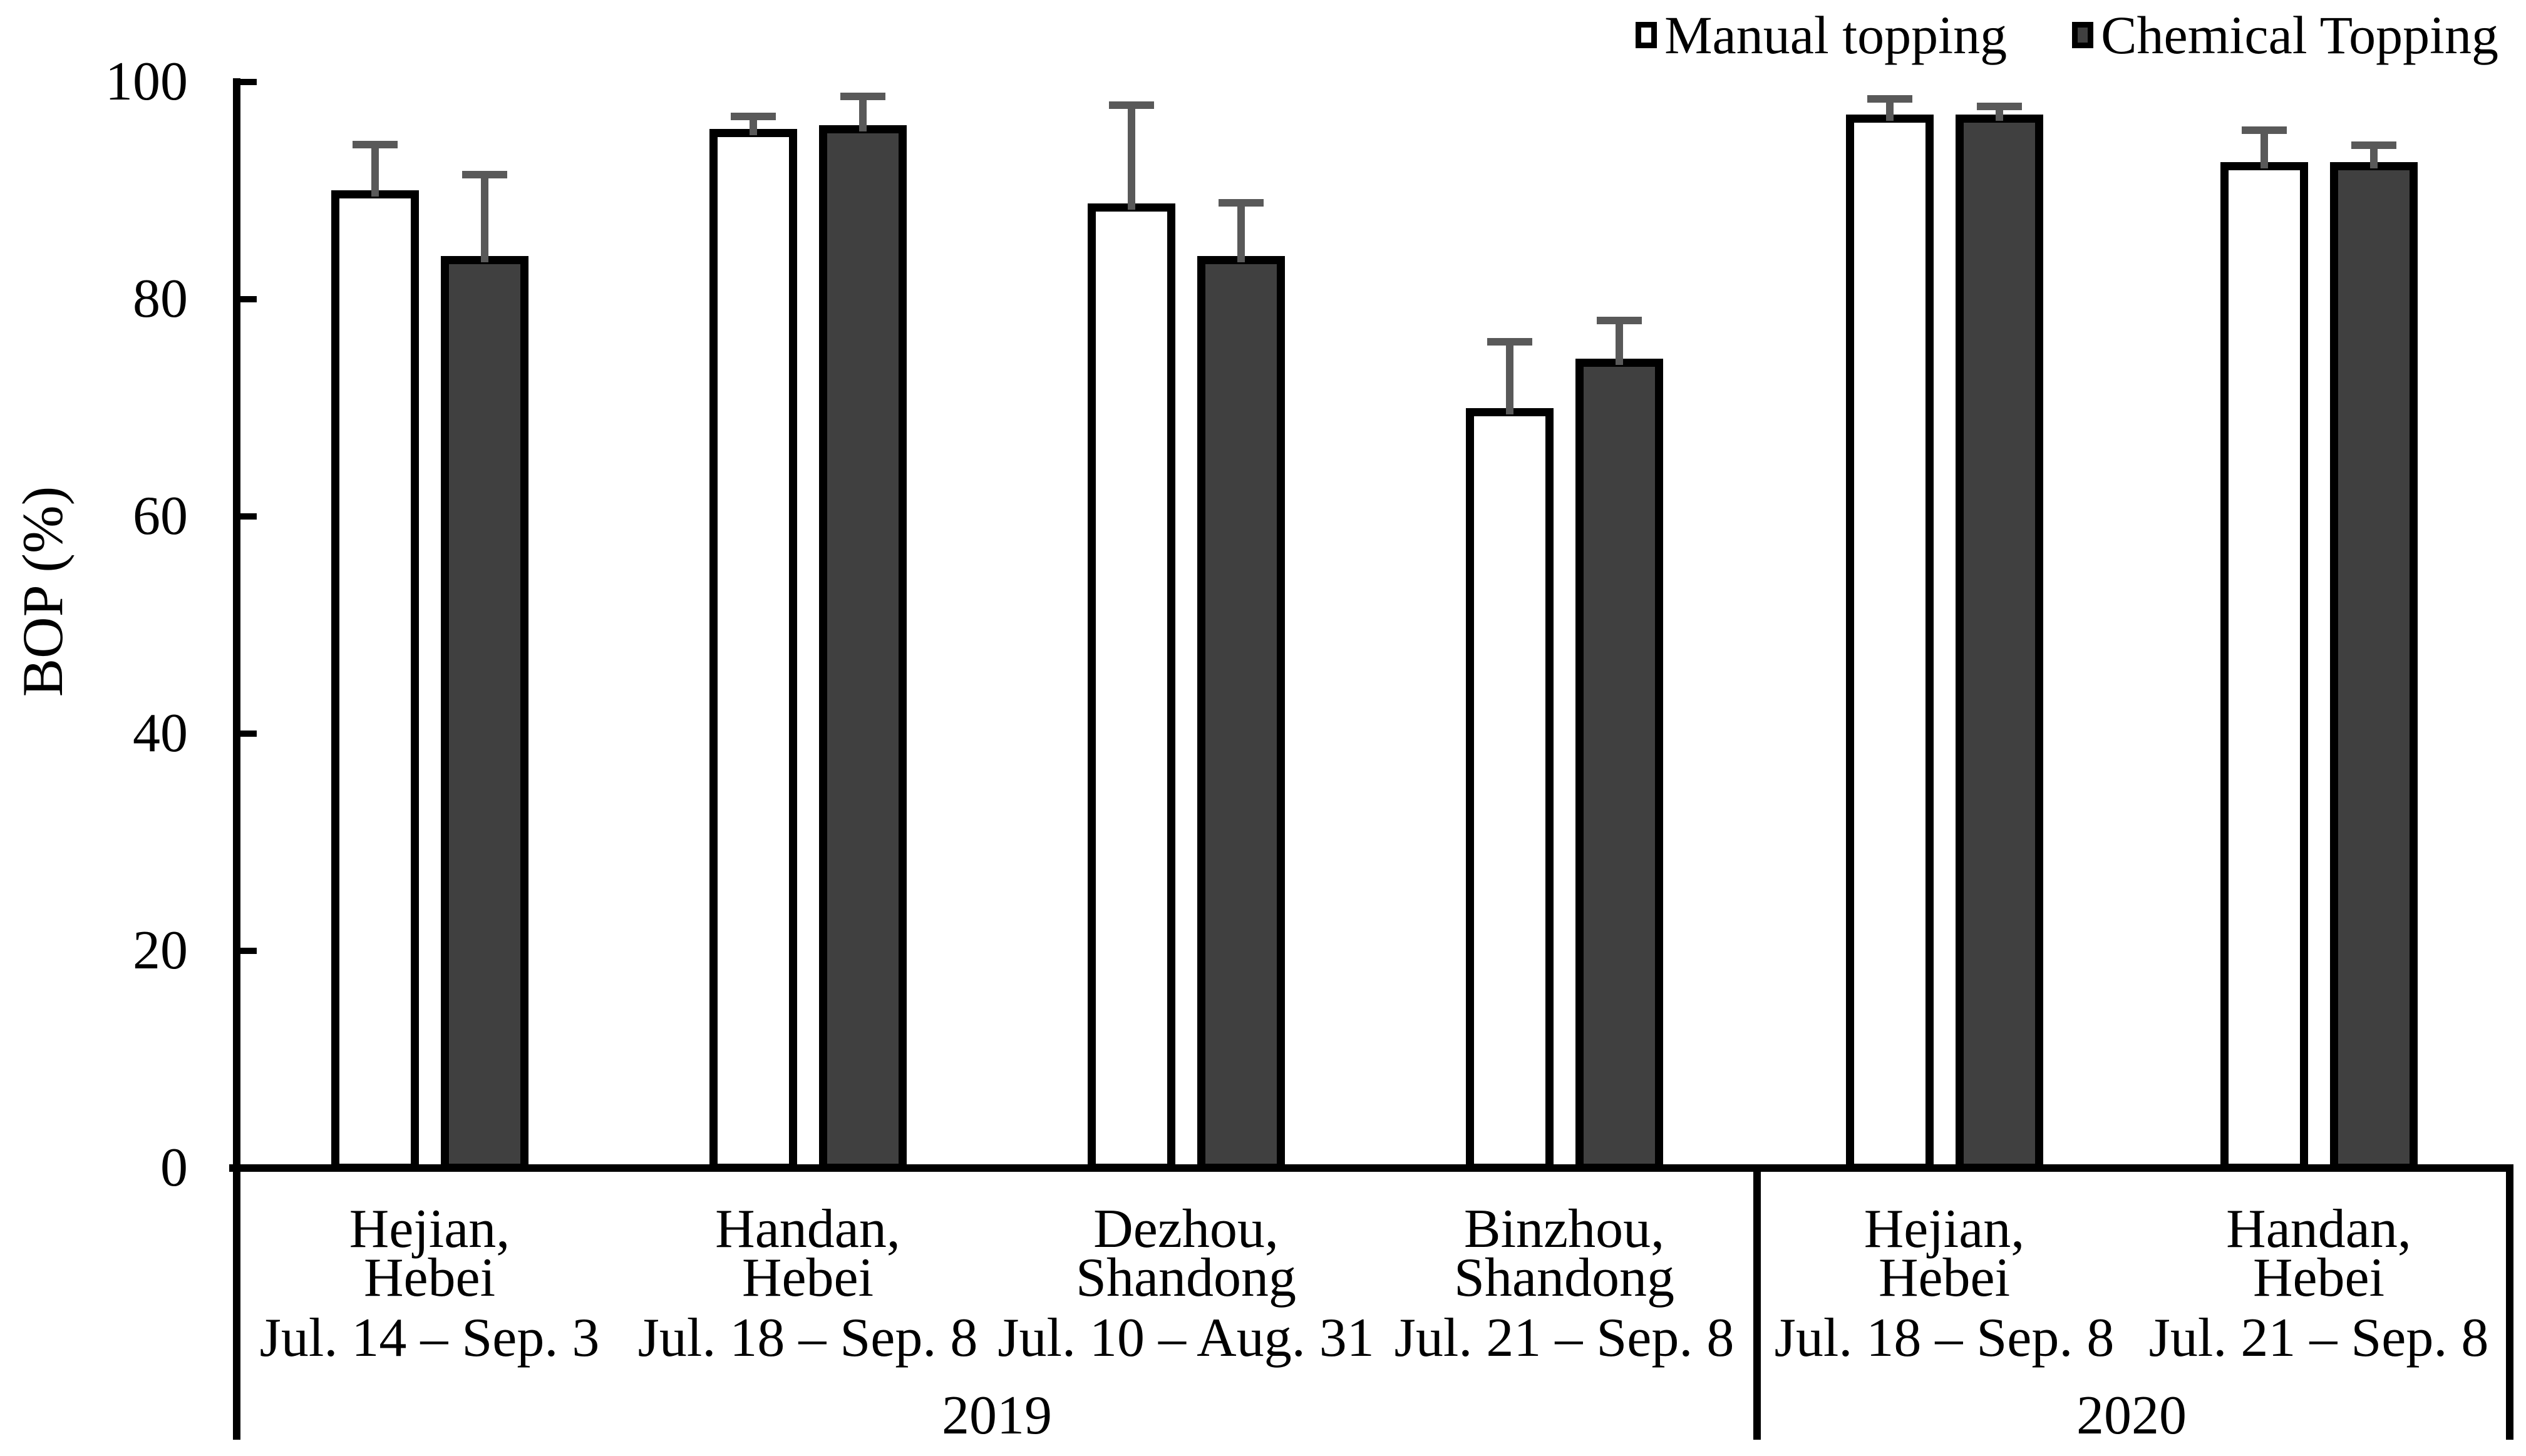  Describe the element at coordinates (174, 1168) in the screenshot. I see `y-tick-label: 0` at that location.